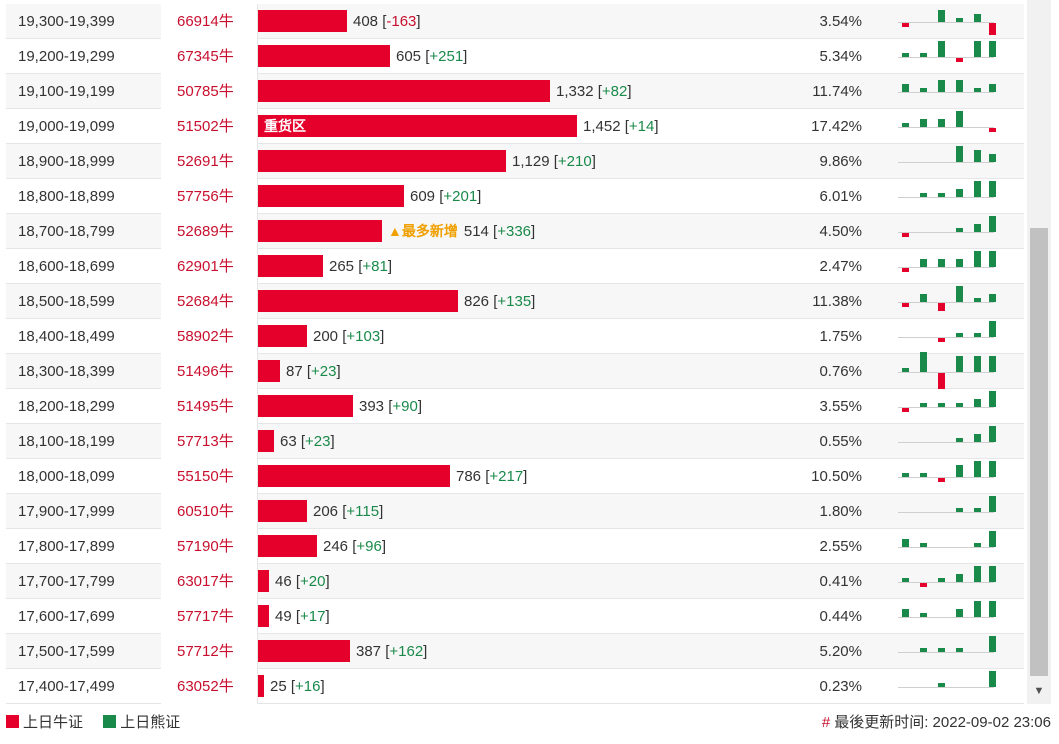  I want to click on strike-range: 18,600-18,699, so click(66, 266).